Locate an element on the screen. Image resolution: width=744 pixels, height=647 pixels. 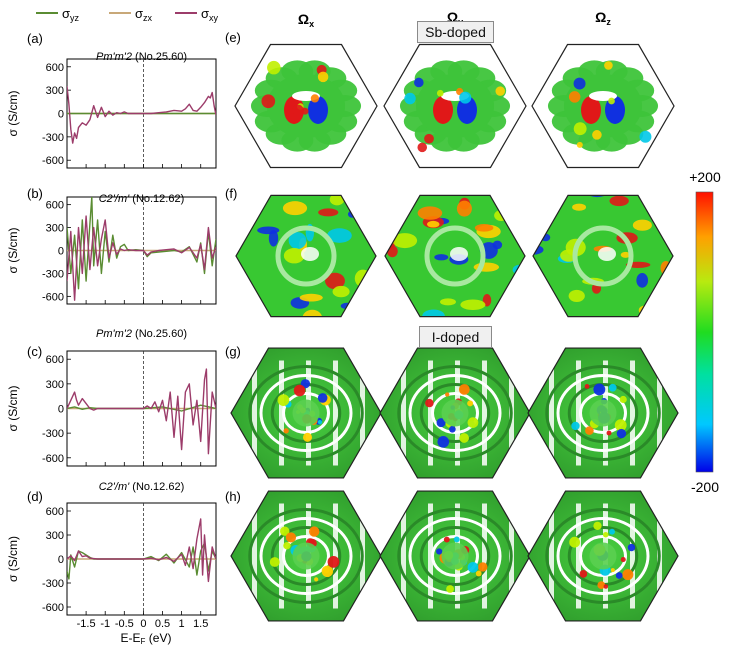
row-label-h: (h) is located at coordinates (233, 496).